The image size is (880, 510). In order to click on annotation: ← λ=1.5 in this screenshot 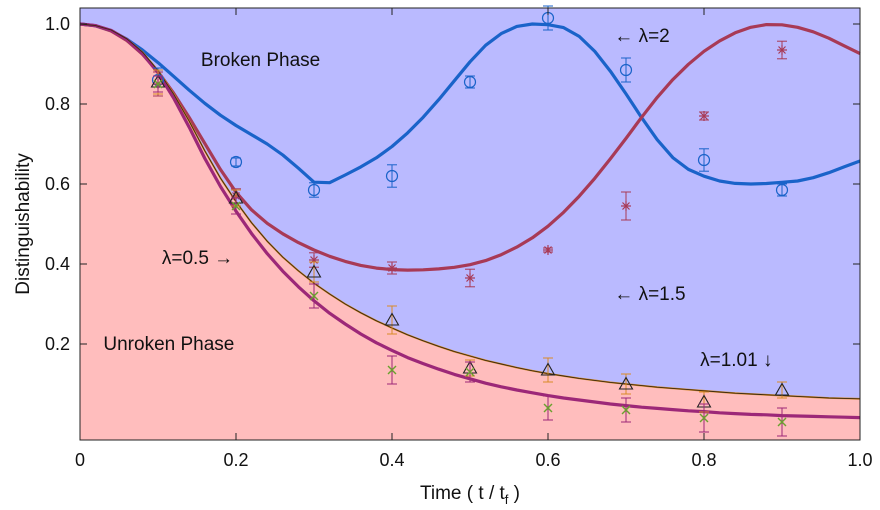, I will do `click(649, 294)`.